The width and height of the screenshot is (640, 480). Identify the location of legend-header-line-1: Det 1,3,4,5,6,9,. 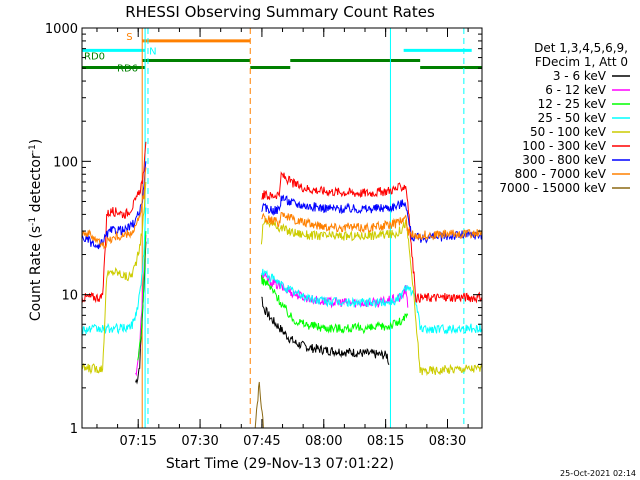
(581, 48).